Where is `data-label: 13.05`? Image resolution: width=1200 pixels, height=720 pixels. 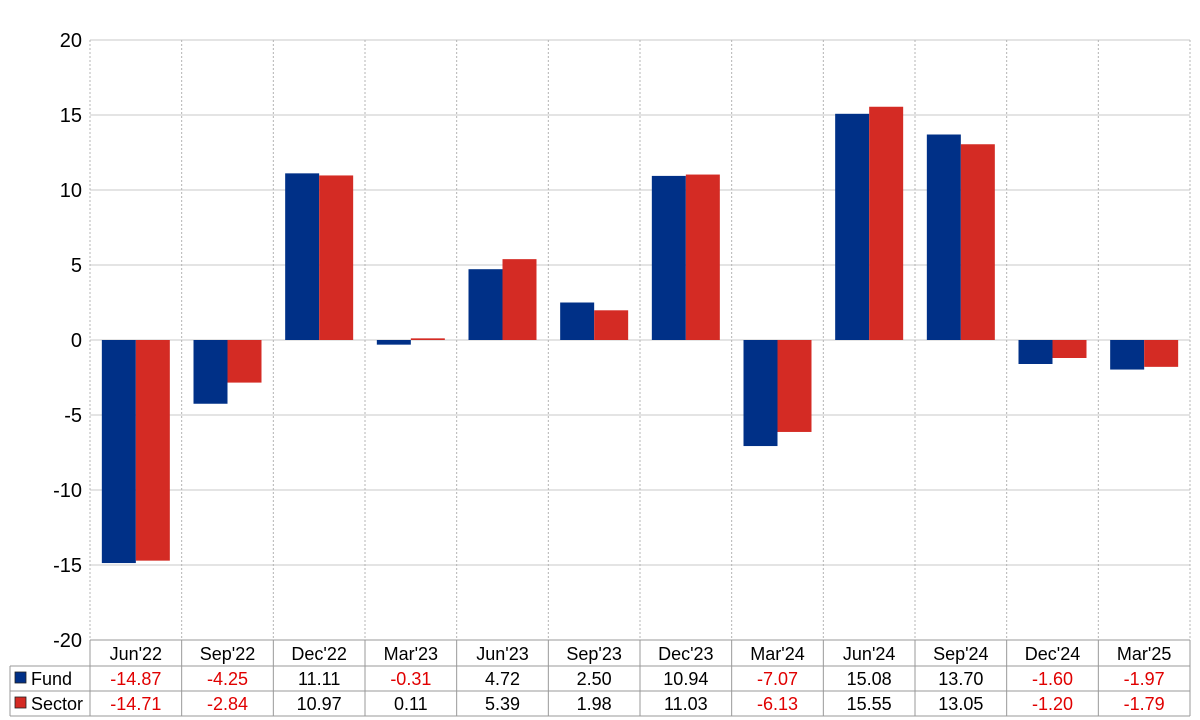 data-label: 13.05 is located at coordinates (960, 704).